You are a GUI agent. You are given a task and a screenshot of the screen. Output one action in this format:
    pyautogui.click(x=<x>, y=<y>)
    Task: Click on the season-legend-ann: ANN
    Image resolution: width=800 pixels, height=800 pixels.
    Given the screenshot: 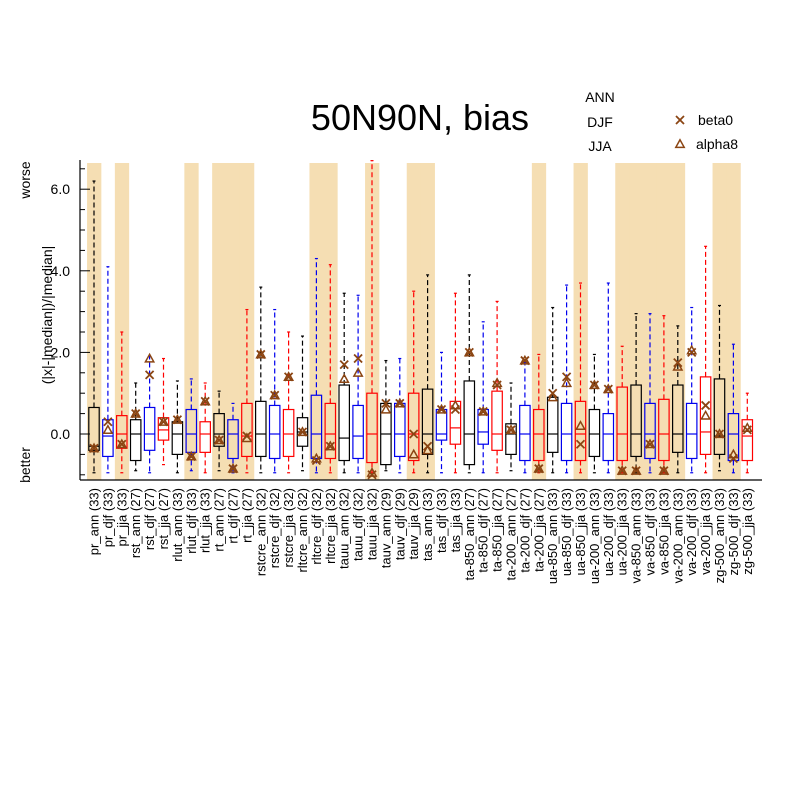 What is the action you would take?
    pyautogui.click(x=600, y=97)
    